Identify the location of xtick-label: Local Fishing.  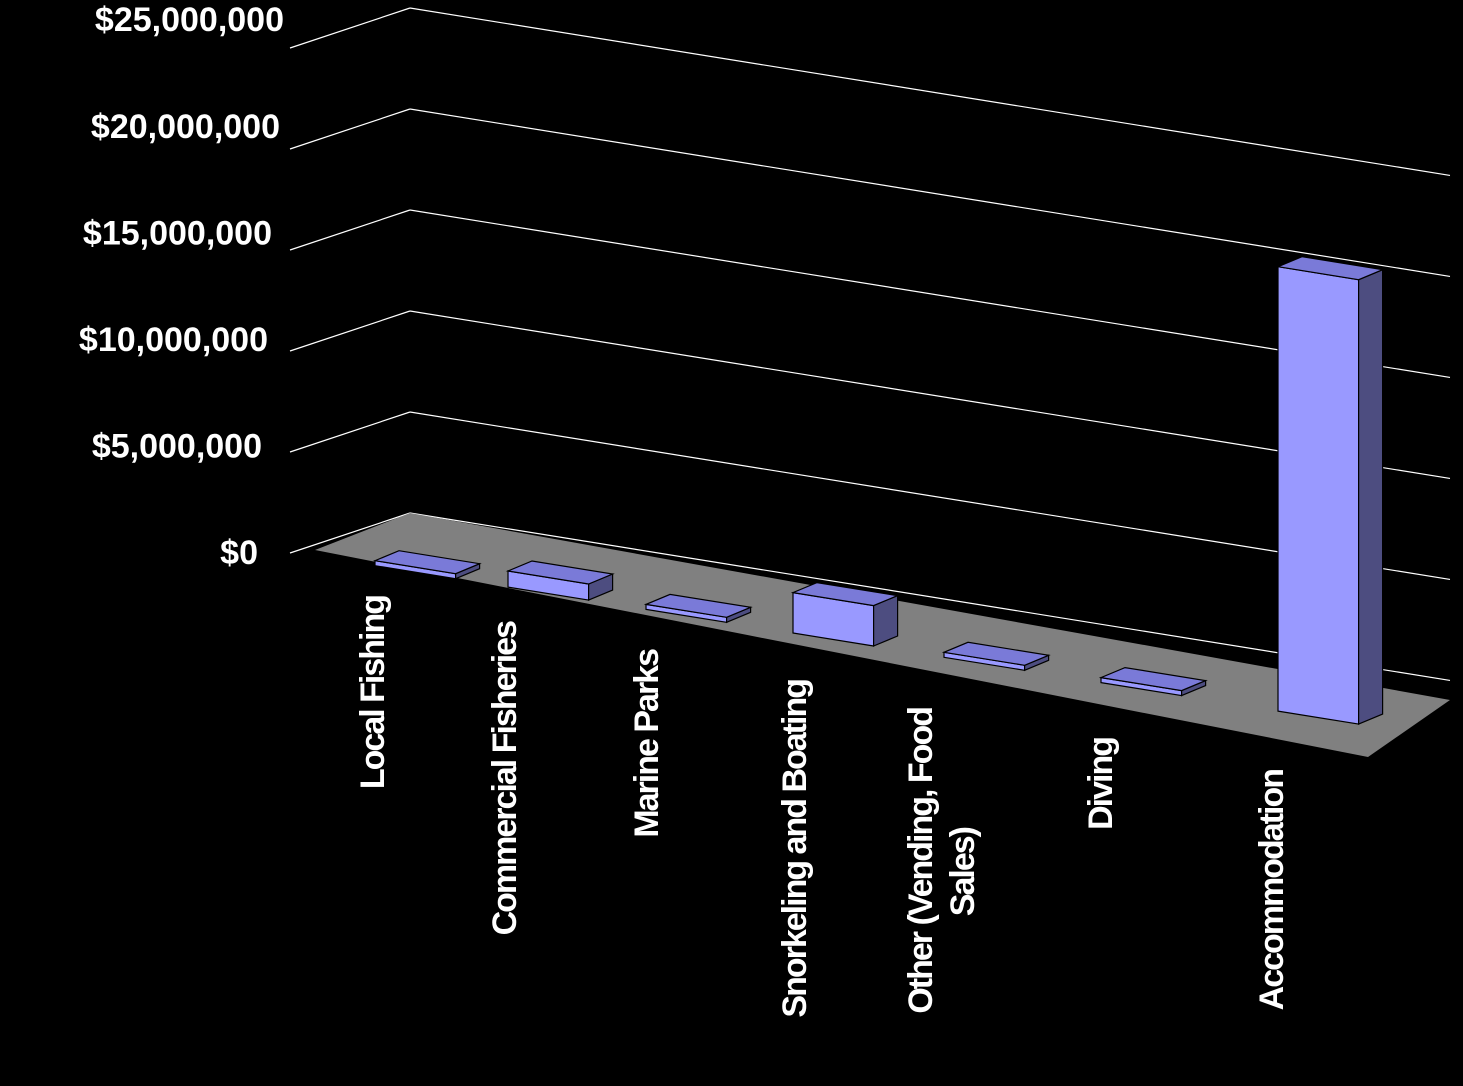
(373, 692).